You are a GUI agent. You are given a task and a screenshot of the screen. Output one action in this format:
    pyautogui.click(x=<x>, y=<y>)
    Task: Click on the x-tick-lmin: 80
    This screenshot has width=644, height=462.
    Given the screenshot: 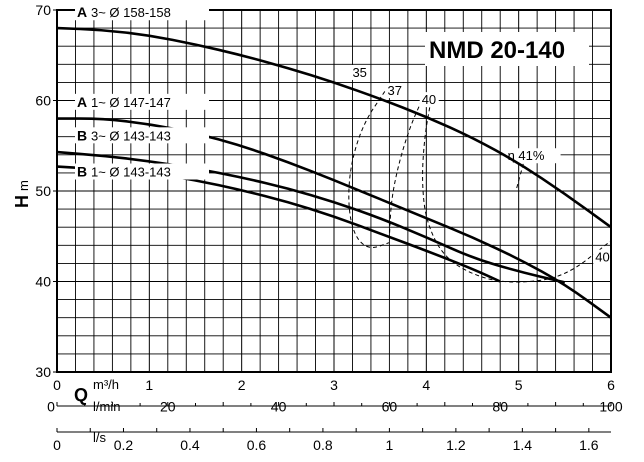 What is the action you would take?
    pyautogui.click(x=500, y=407)
    